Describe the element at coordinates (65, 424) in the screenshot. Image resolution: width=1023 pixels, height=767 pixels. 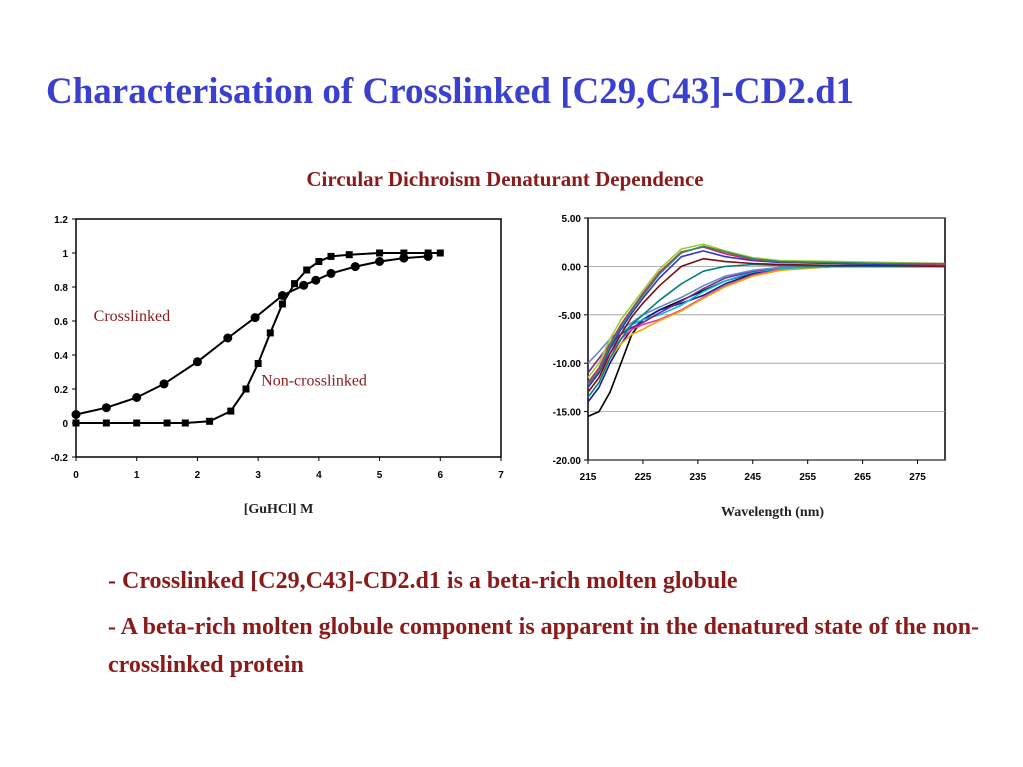
I see `y-tick-label: 0` at that location.